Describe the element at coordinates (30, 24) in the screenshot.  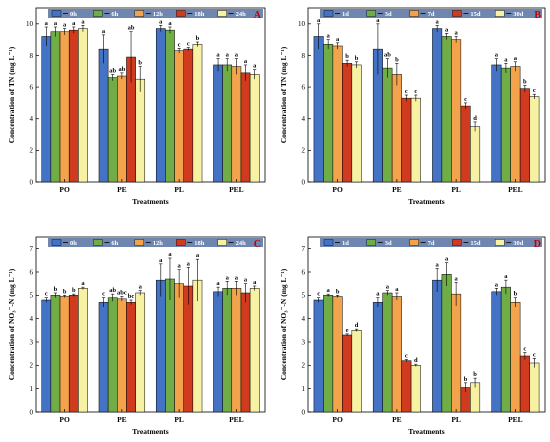
I see `y-tick-label: 10` at that location.